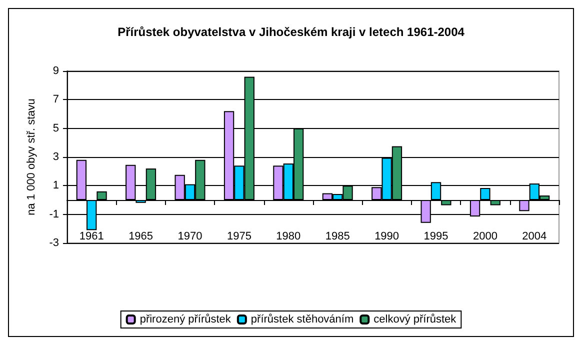 The image size is (582, 345). I want to click on x-tick-label: 1961, so click(91, 236).